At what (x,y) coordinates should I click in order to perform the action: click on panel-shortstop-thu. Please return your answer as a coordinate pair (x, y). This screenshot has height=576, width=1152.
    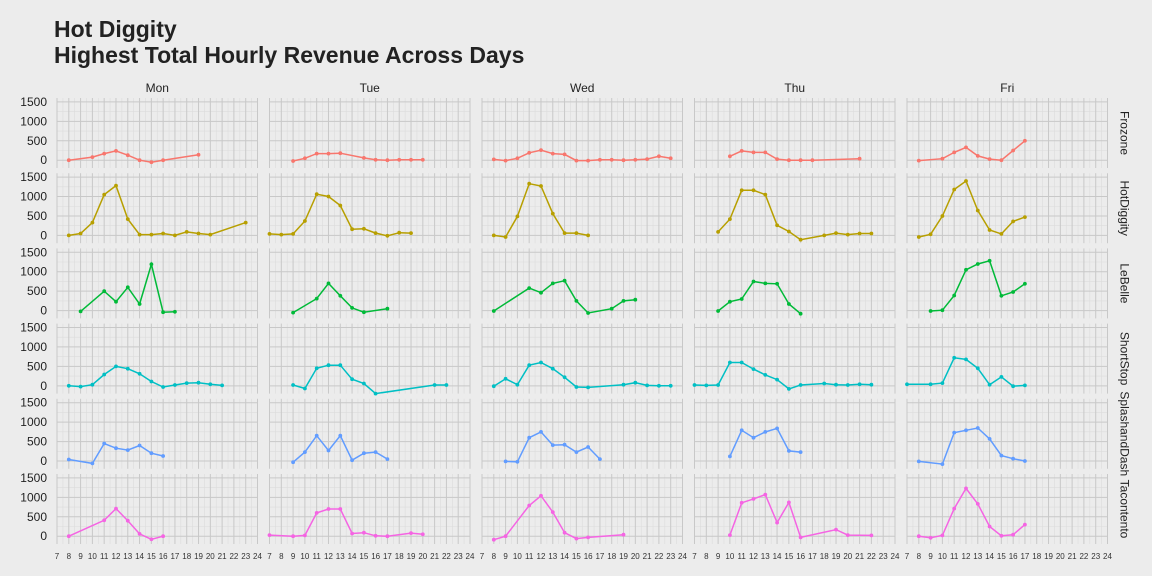
    Looking at the image, I should click on (794, 358).